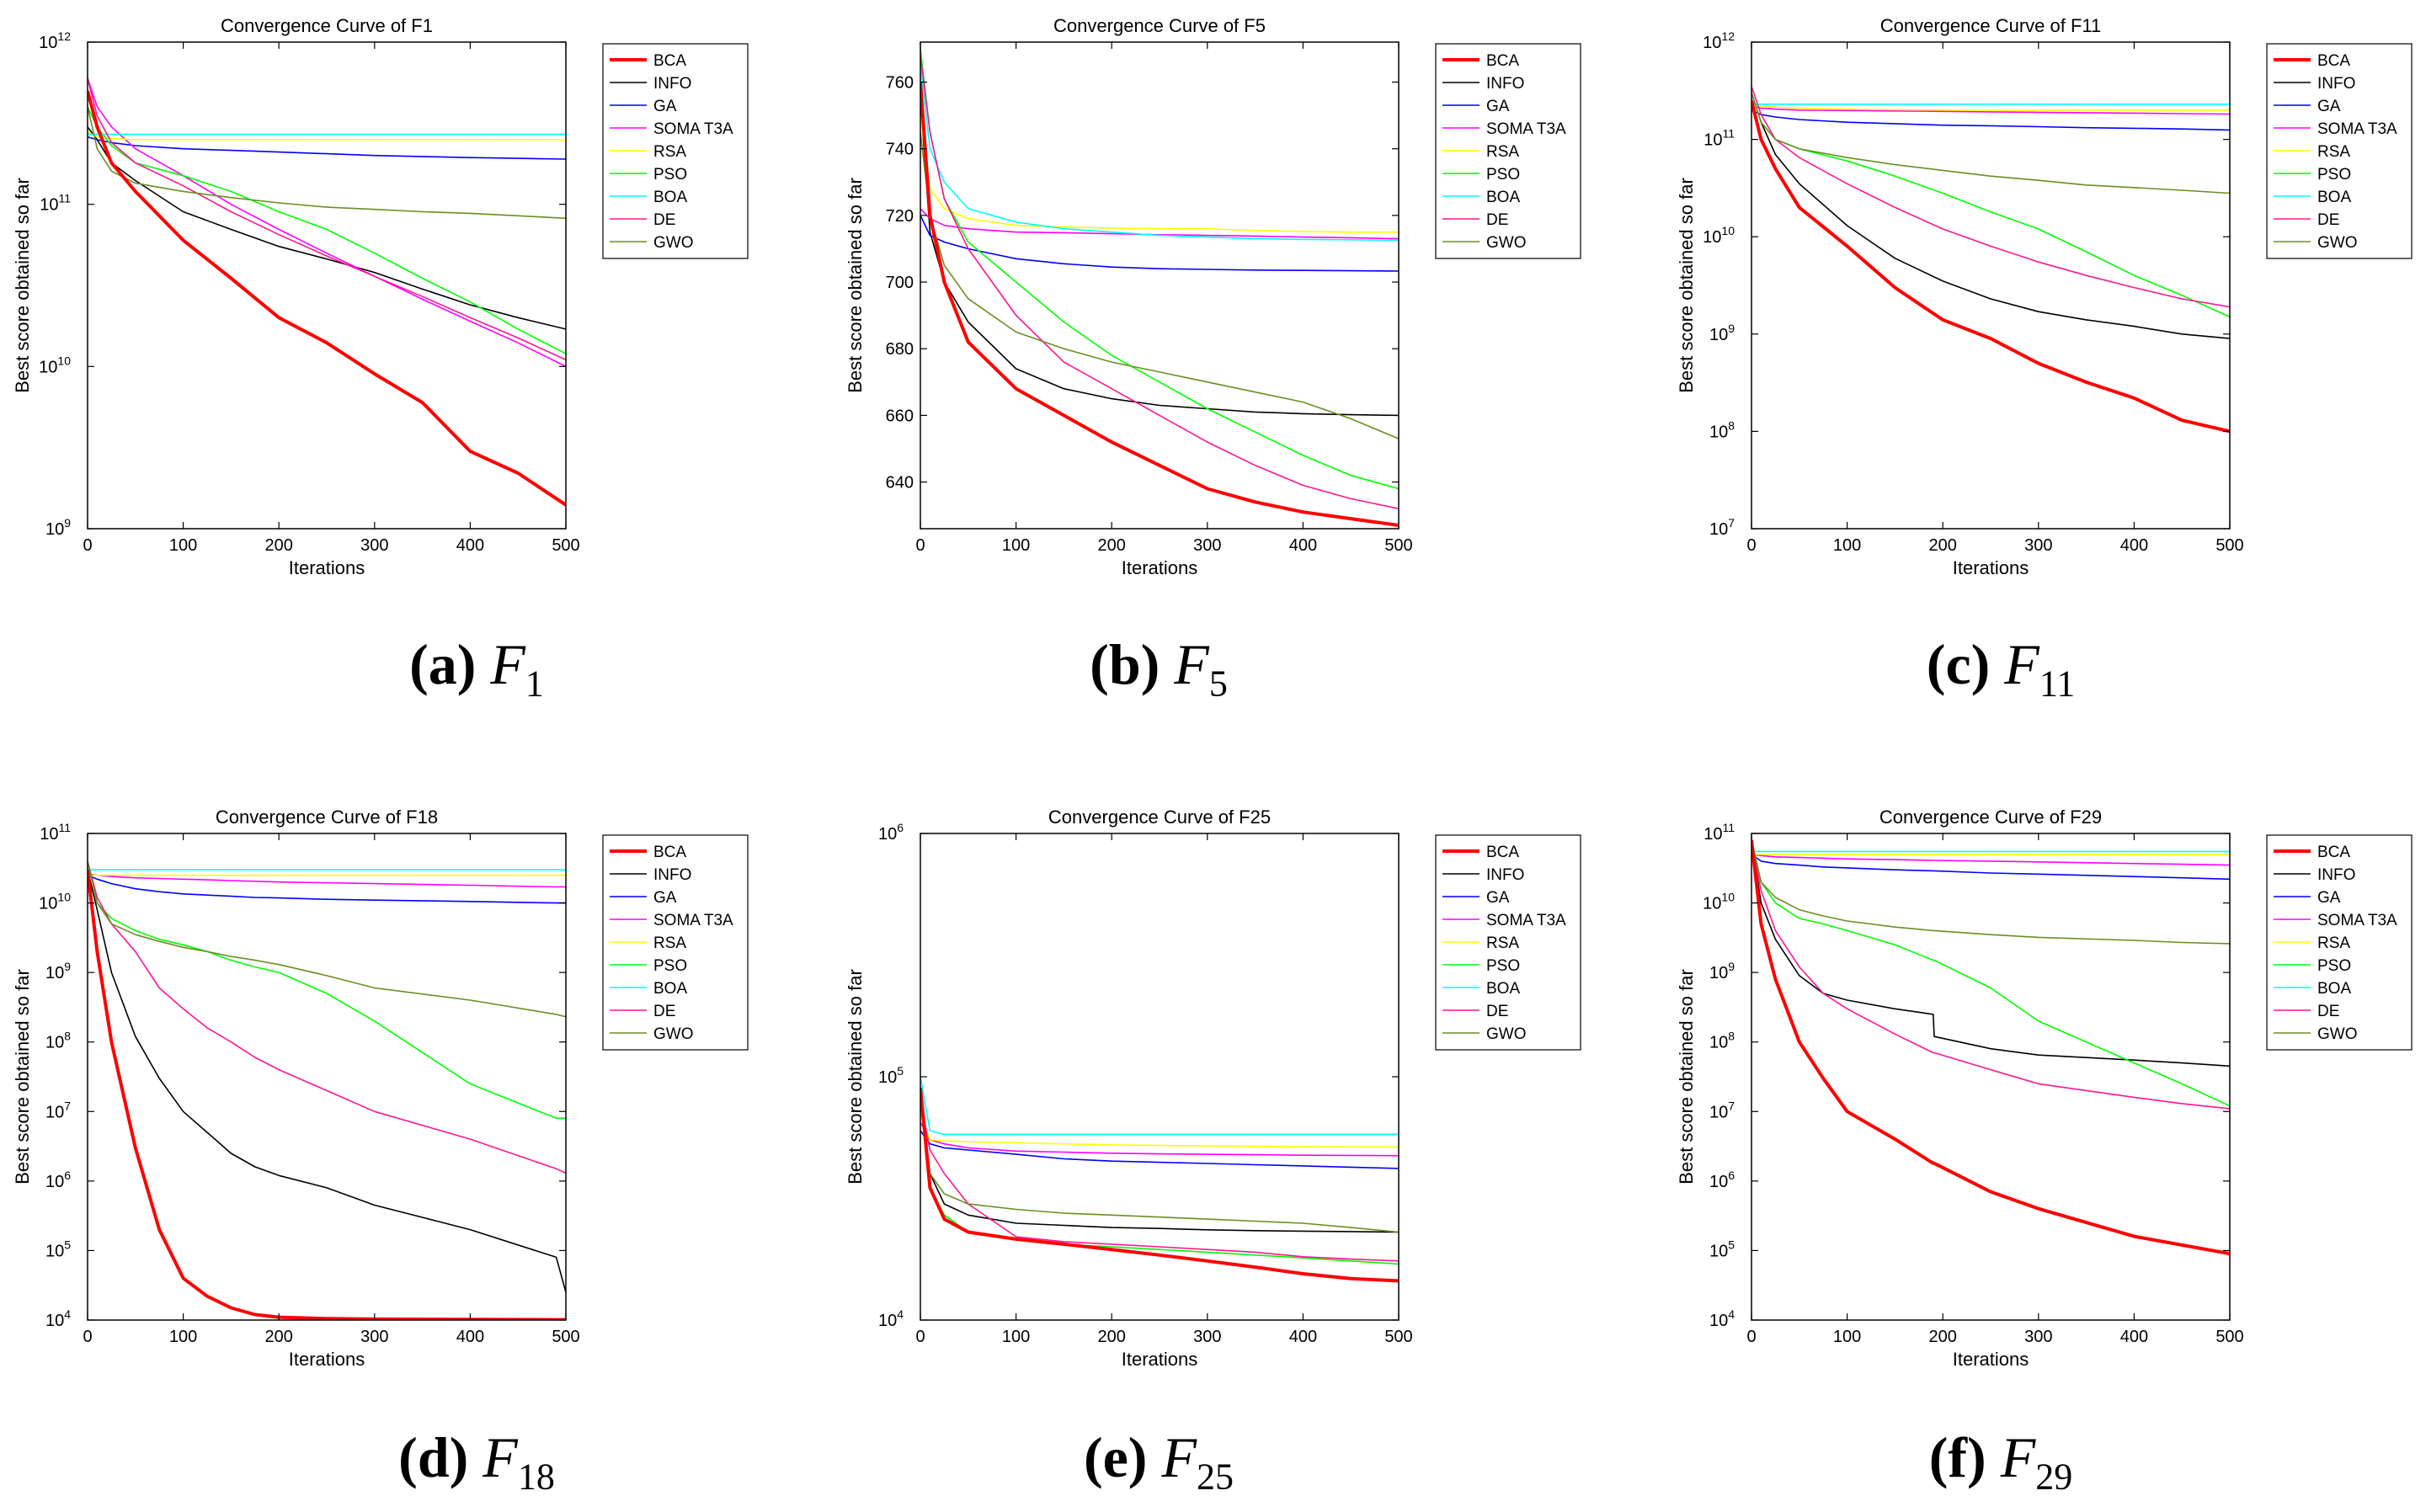  I want to click on caption-b: (b) F5, so click(1159, 668).